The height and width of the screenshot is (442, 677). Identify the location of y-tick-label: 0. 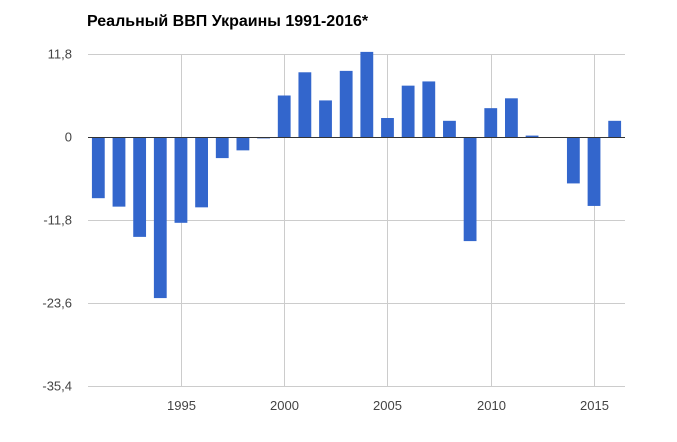
(68, 137).